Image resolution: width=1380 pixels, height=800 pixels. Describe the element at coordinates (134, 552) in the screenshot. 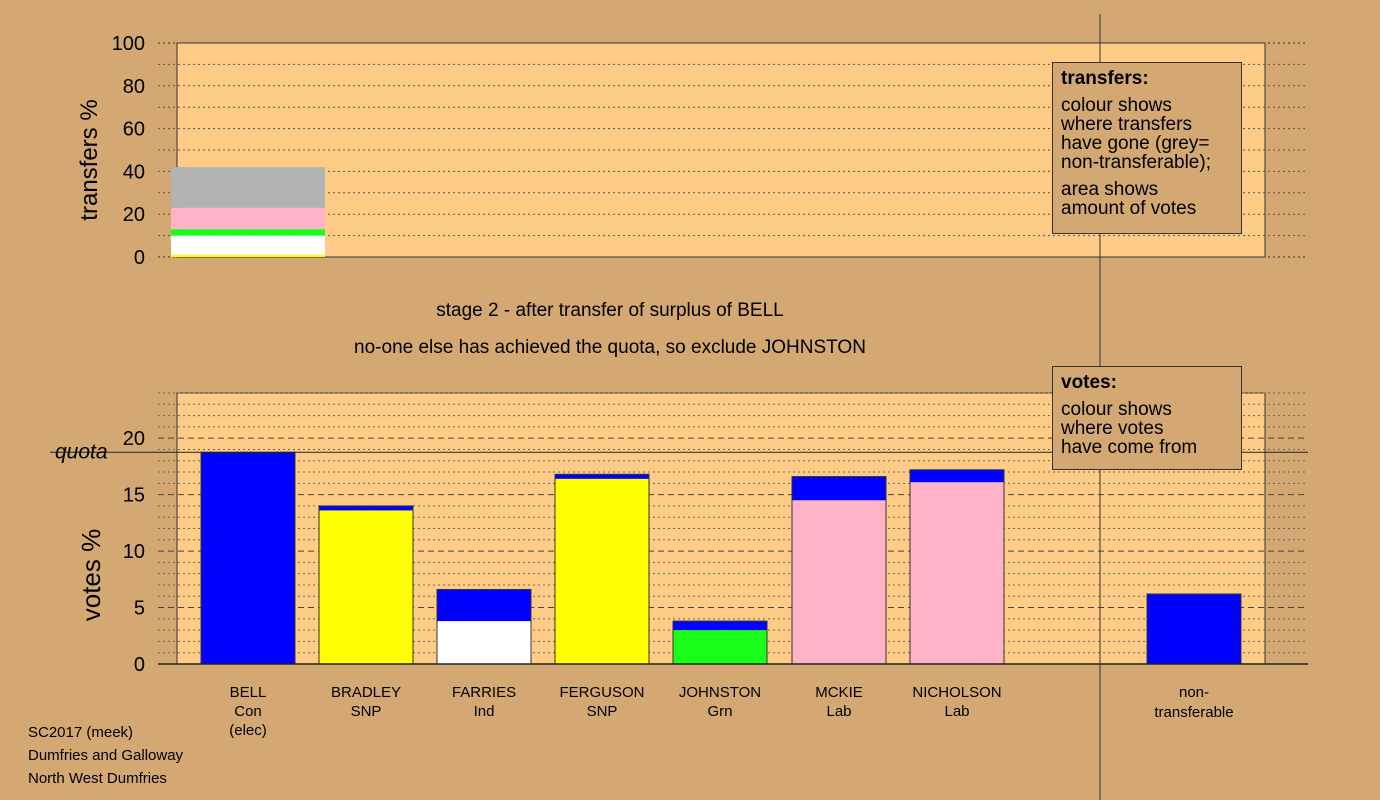

I see `votes-tick-label: 10` at that location.